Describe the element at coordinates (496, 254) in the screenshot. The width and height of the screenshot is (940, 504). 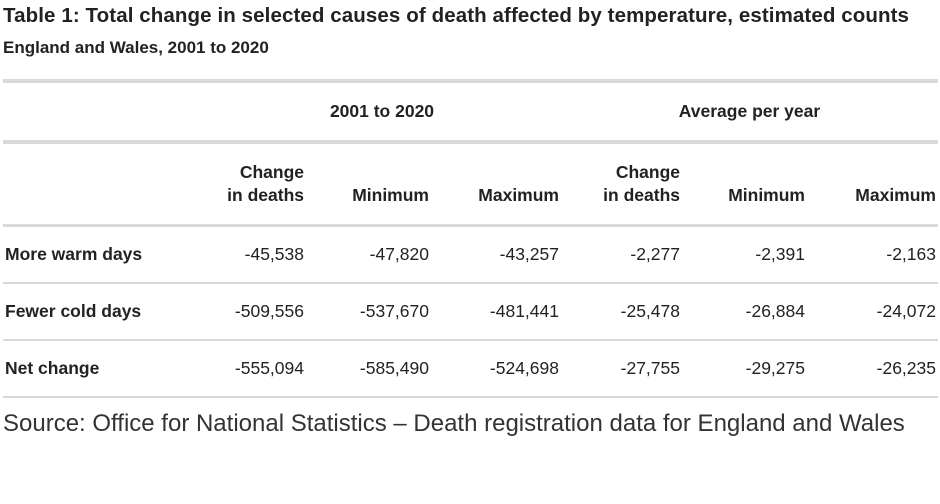
I see `table-cell: -43,257` at that location.